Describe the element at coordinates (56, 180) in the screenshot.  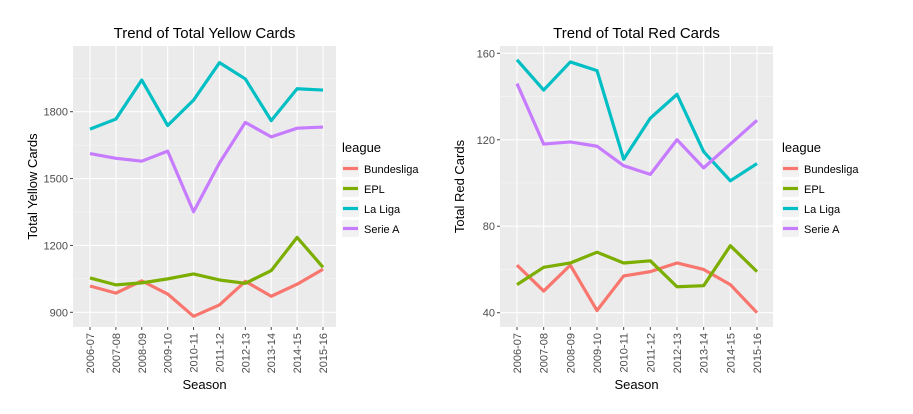
I see `y-tick-label: 1500` at that location.